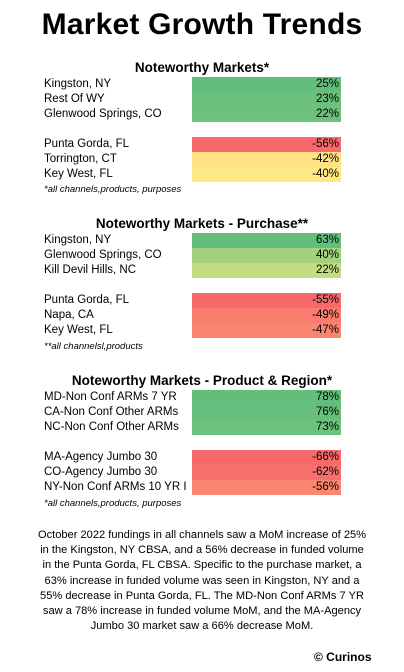 Image resolution: width=404 pixels, height=672 pixels. What do you see at coordinates (266, 457) in the screenshot?
I see `market-value: -66%` at bounding box center [266, 457].